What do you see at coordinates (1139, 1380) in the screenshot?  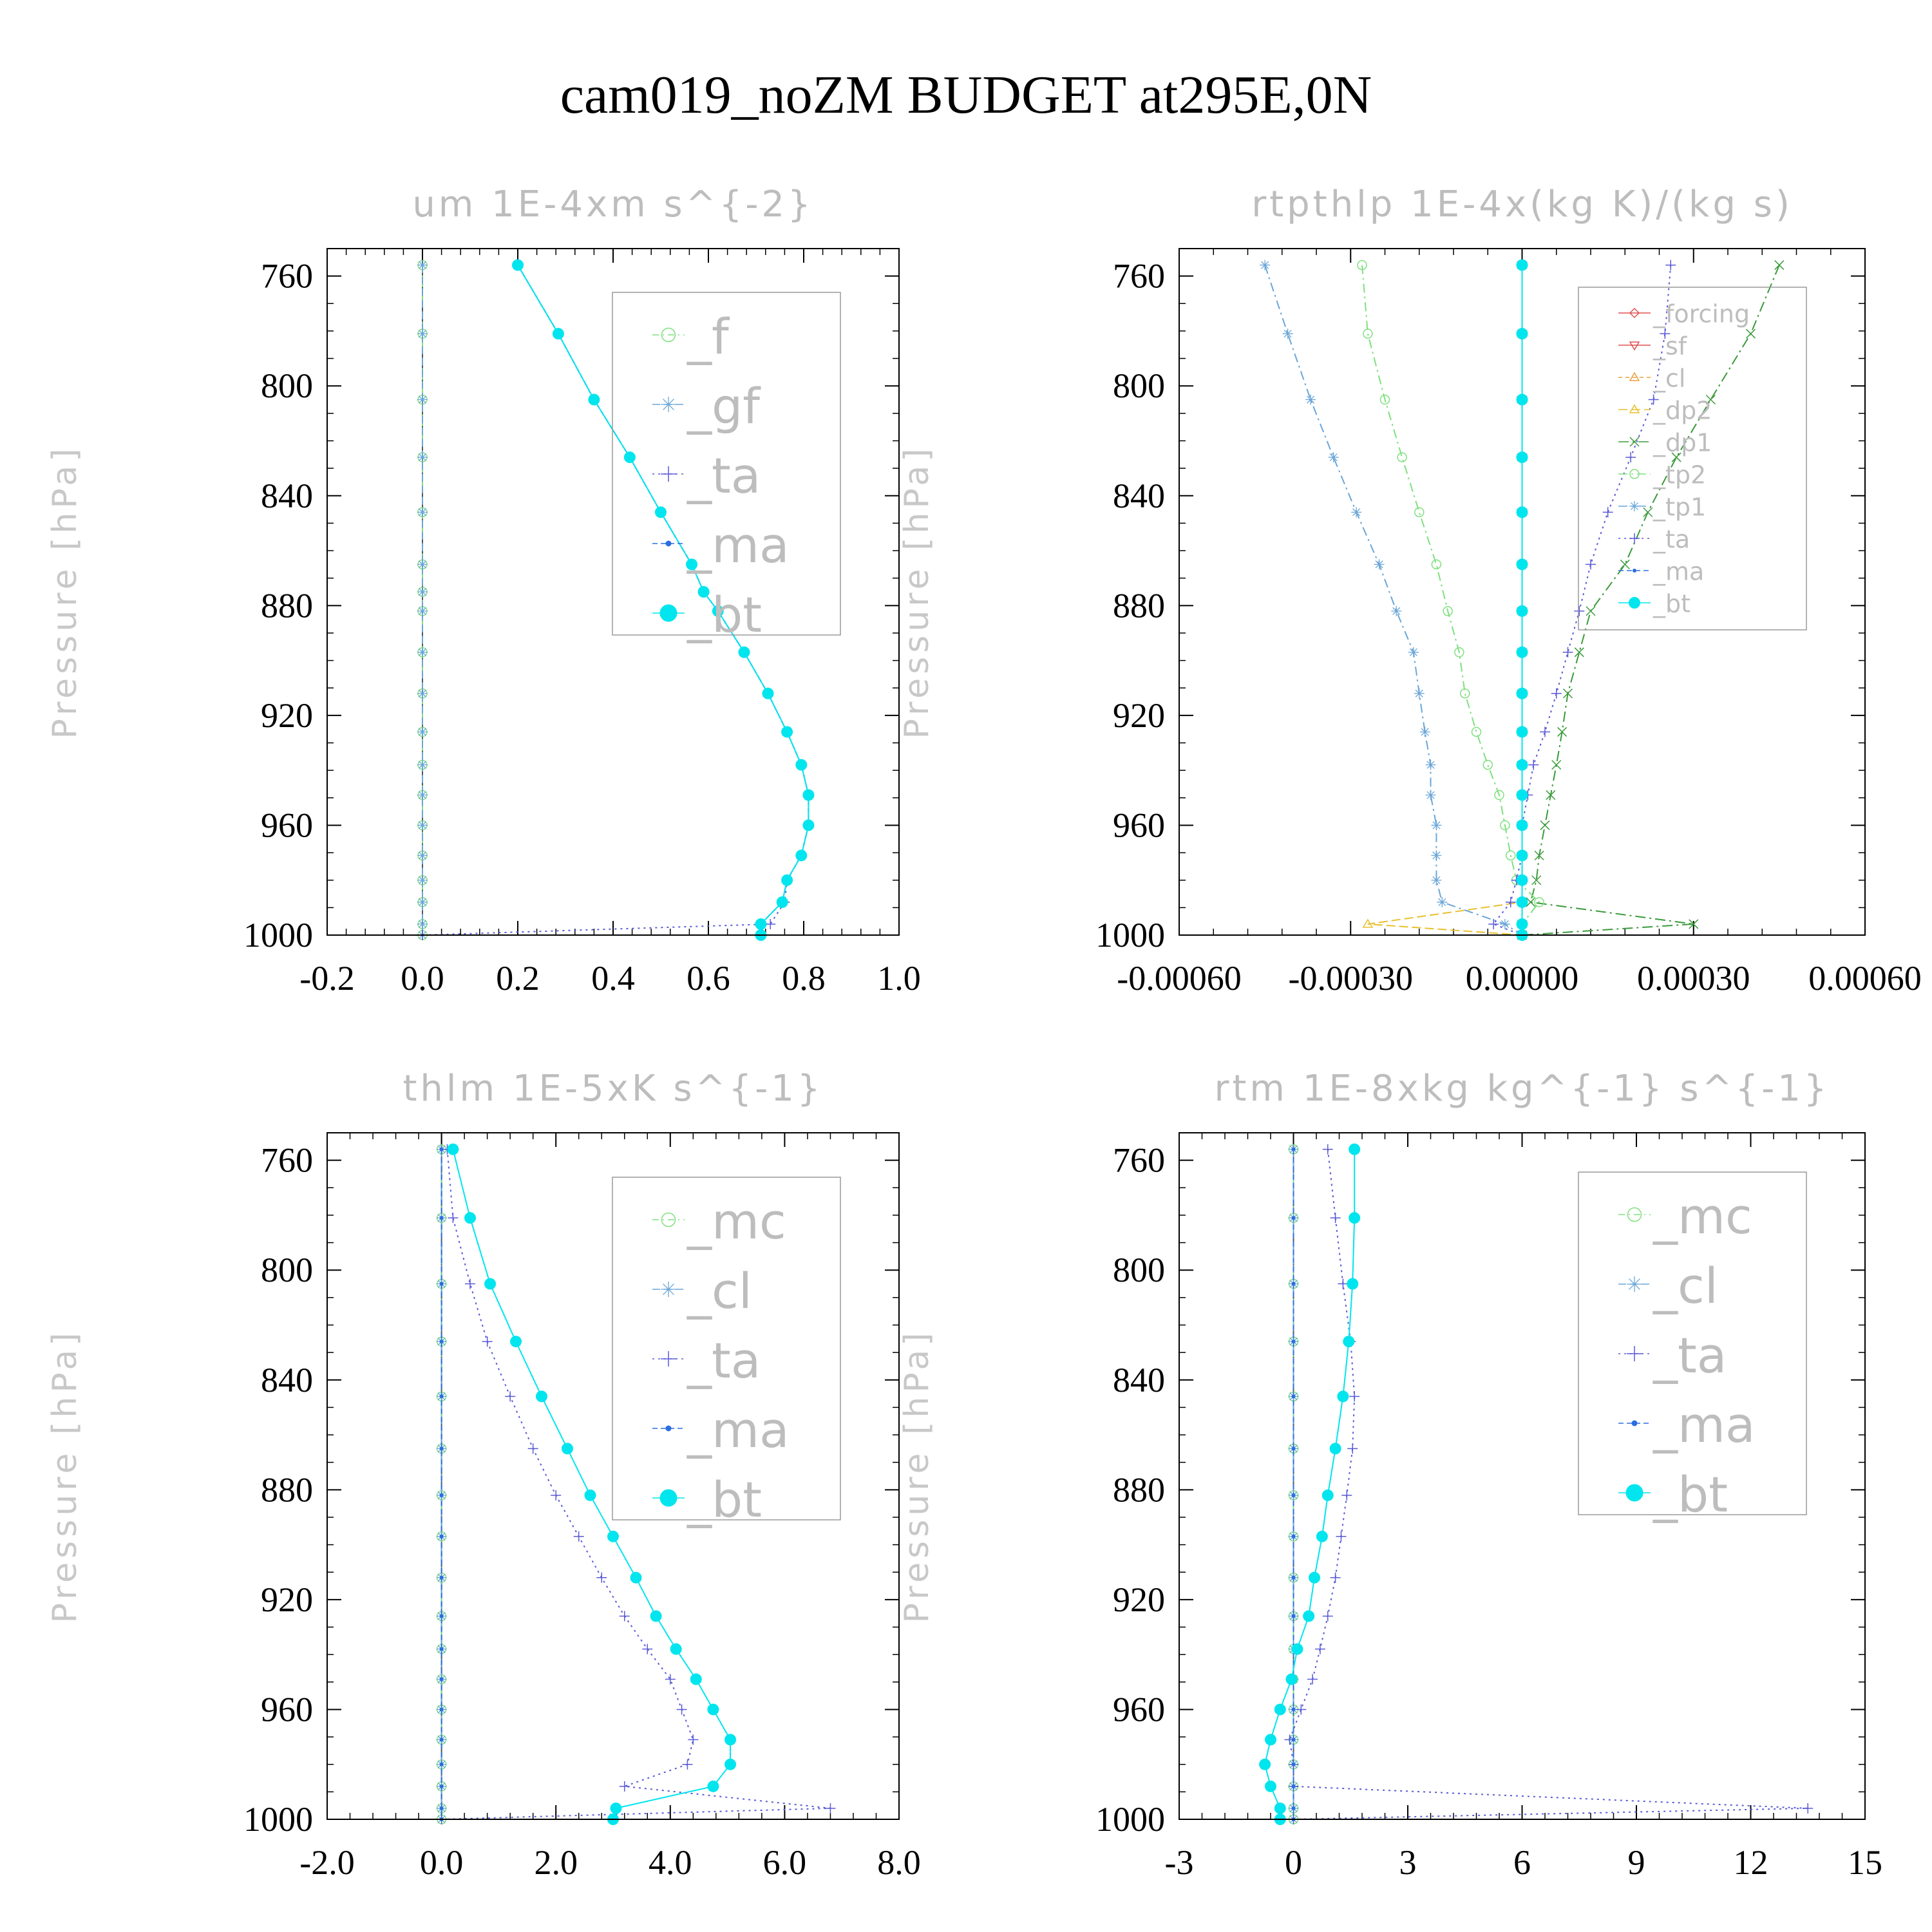 I see `y-tick-label: 840` at bounding box center [1139, 1380].